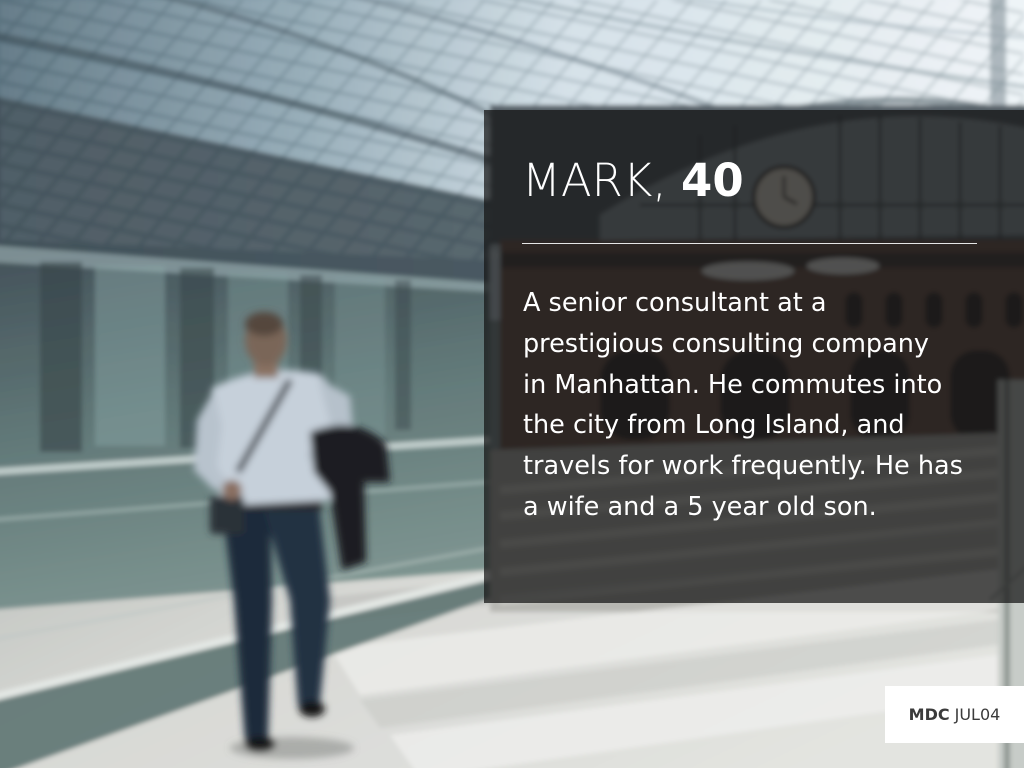 This screenshot has width=1024, height=768. I want to click on persona-title: MARK, 40, so click(633, 181).